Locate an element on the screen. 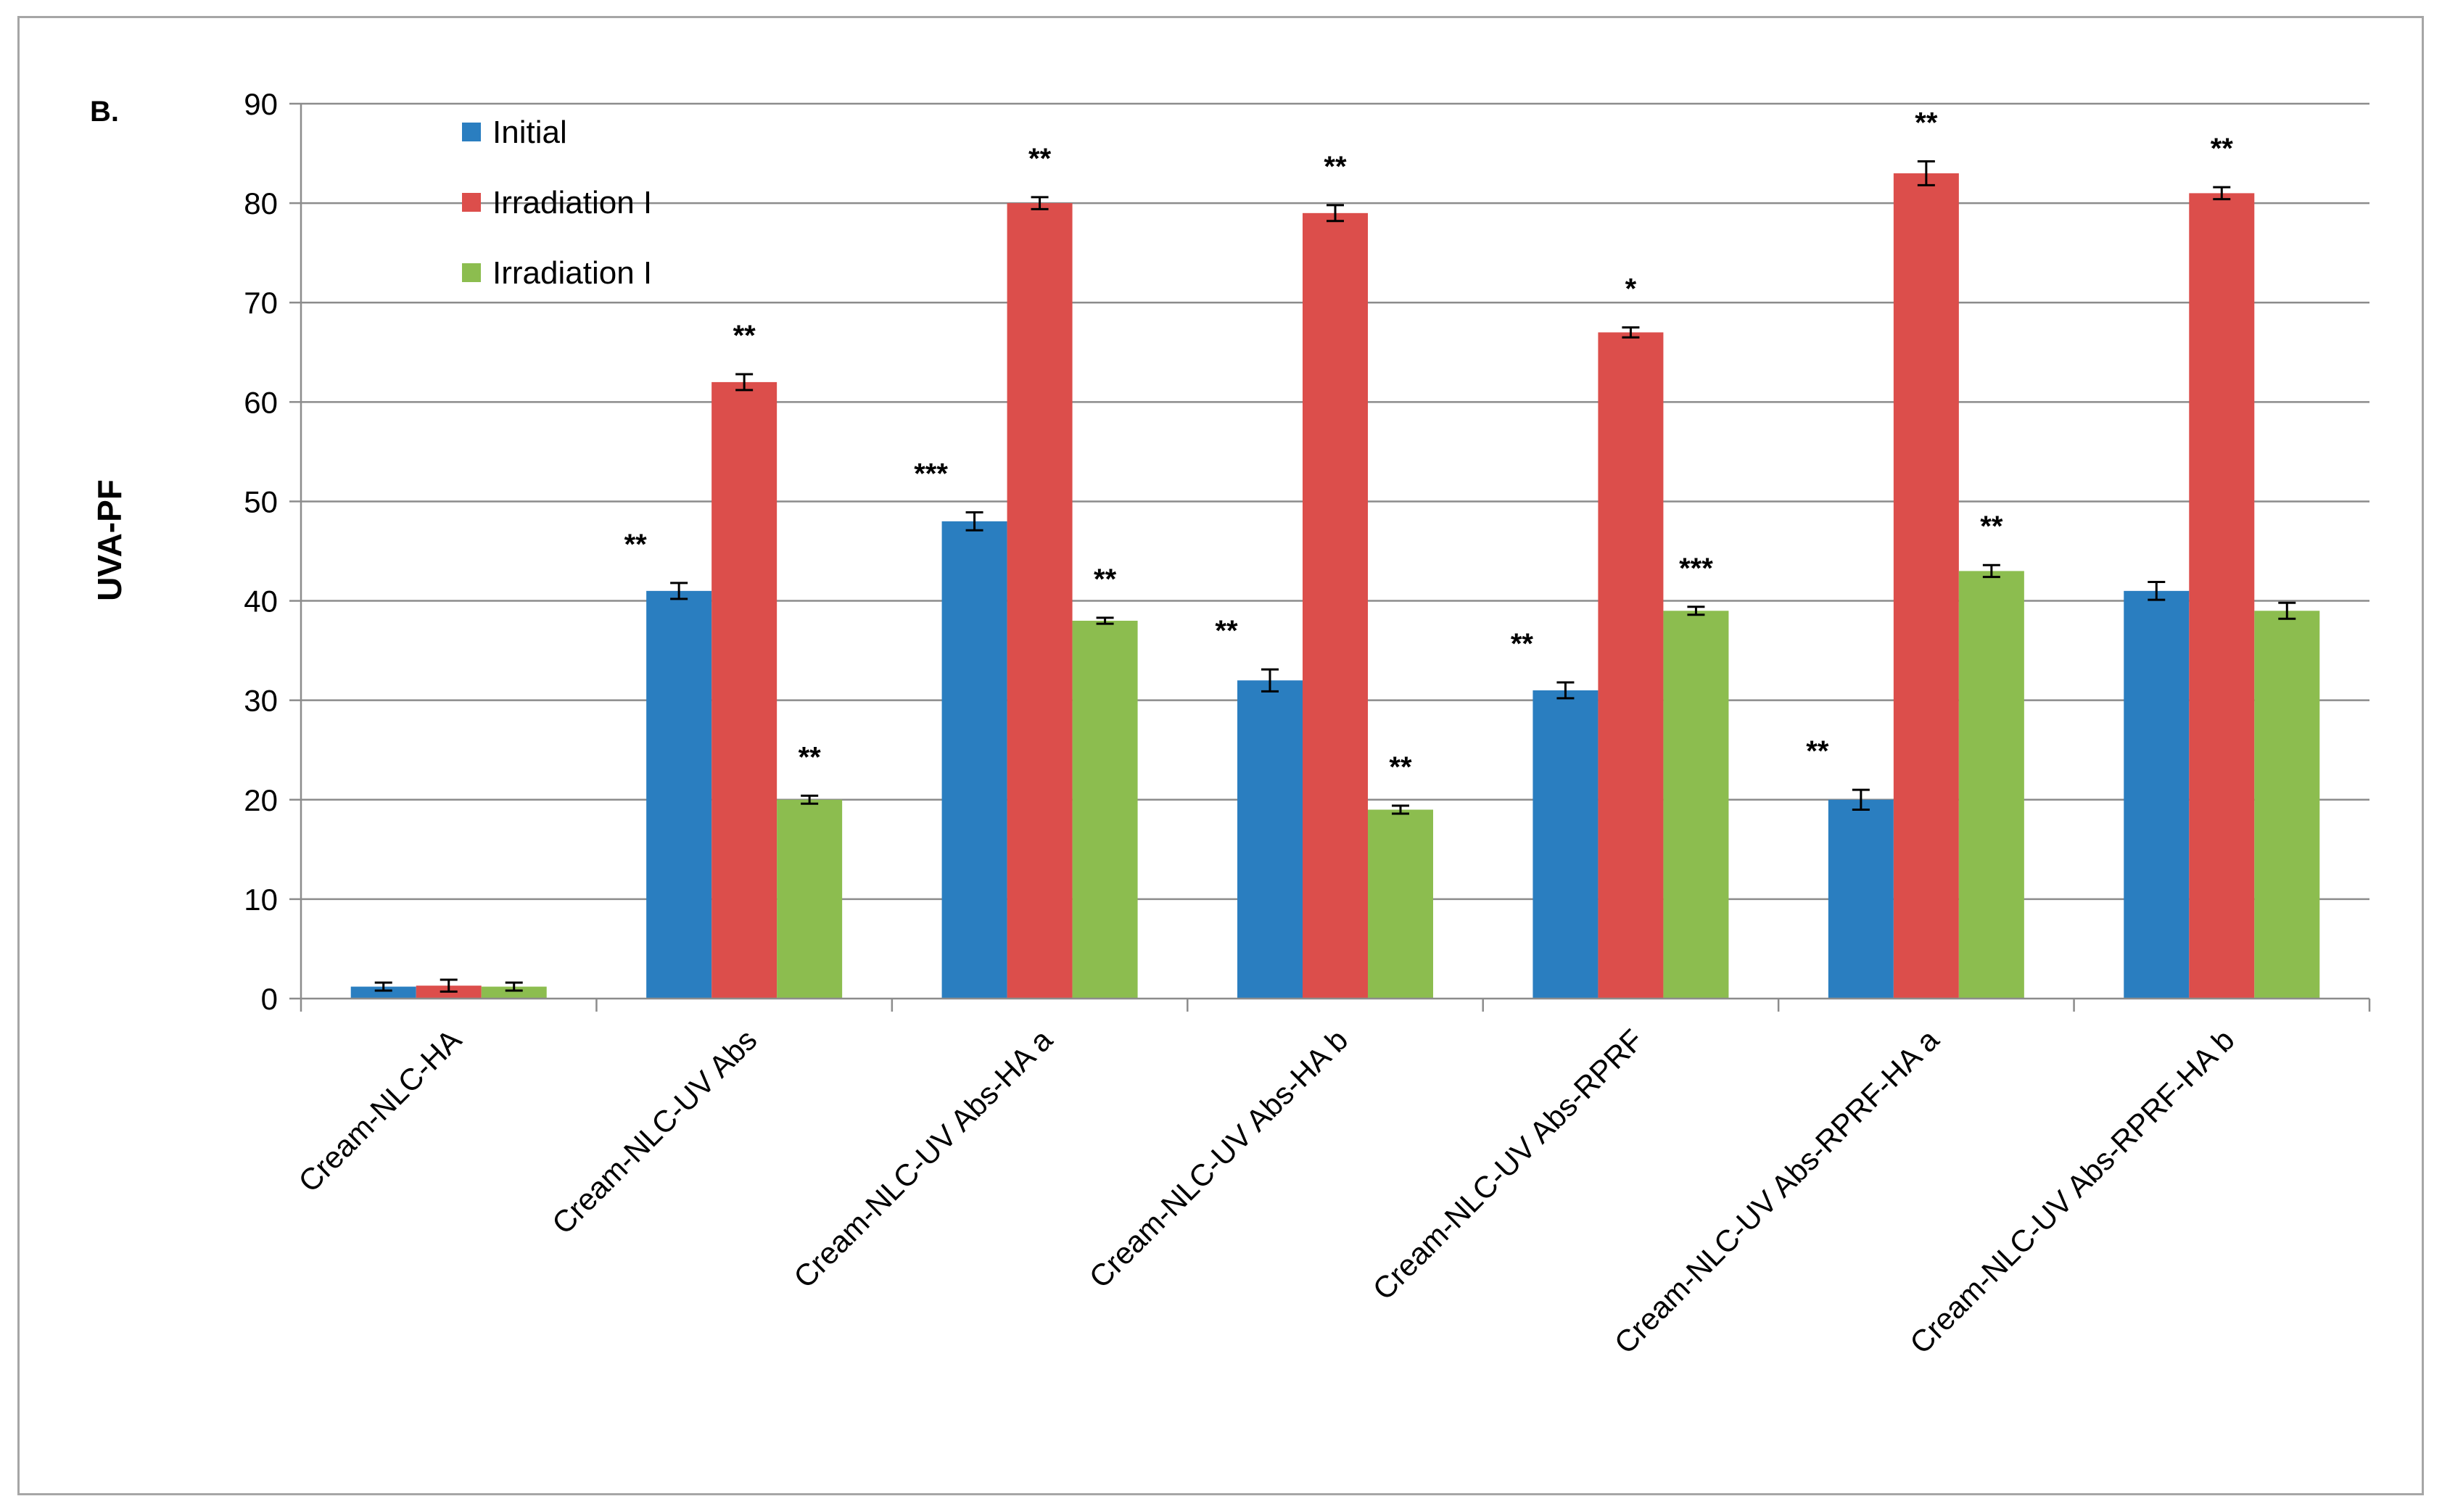 This screenshot has height=1512, width=2442. category-label: Cream-NLC-UV Abs-RPRF-HA a is located at coordinates (1777, 1191).